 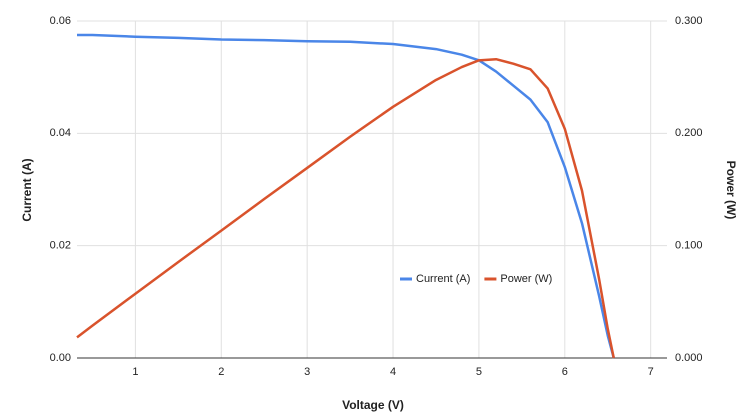 What do you see at coordinates (221, 372) in the screenshot?
I see `x-tick-label: 2` at bounding box center [221, 372].